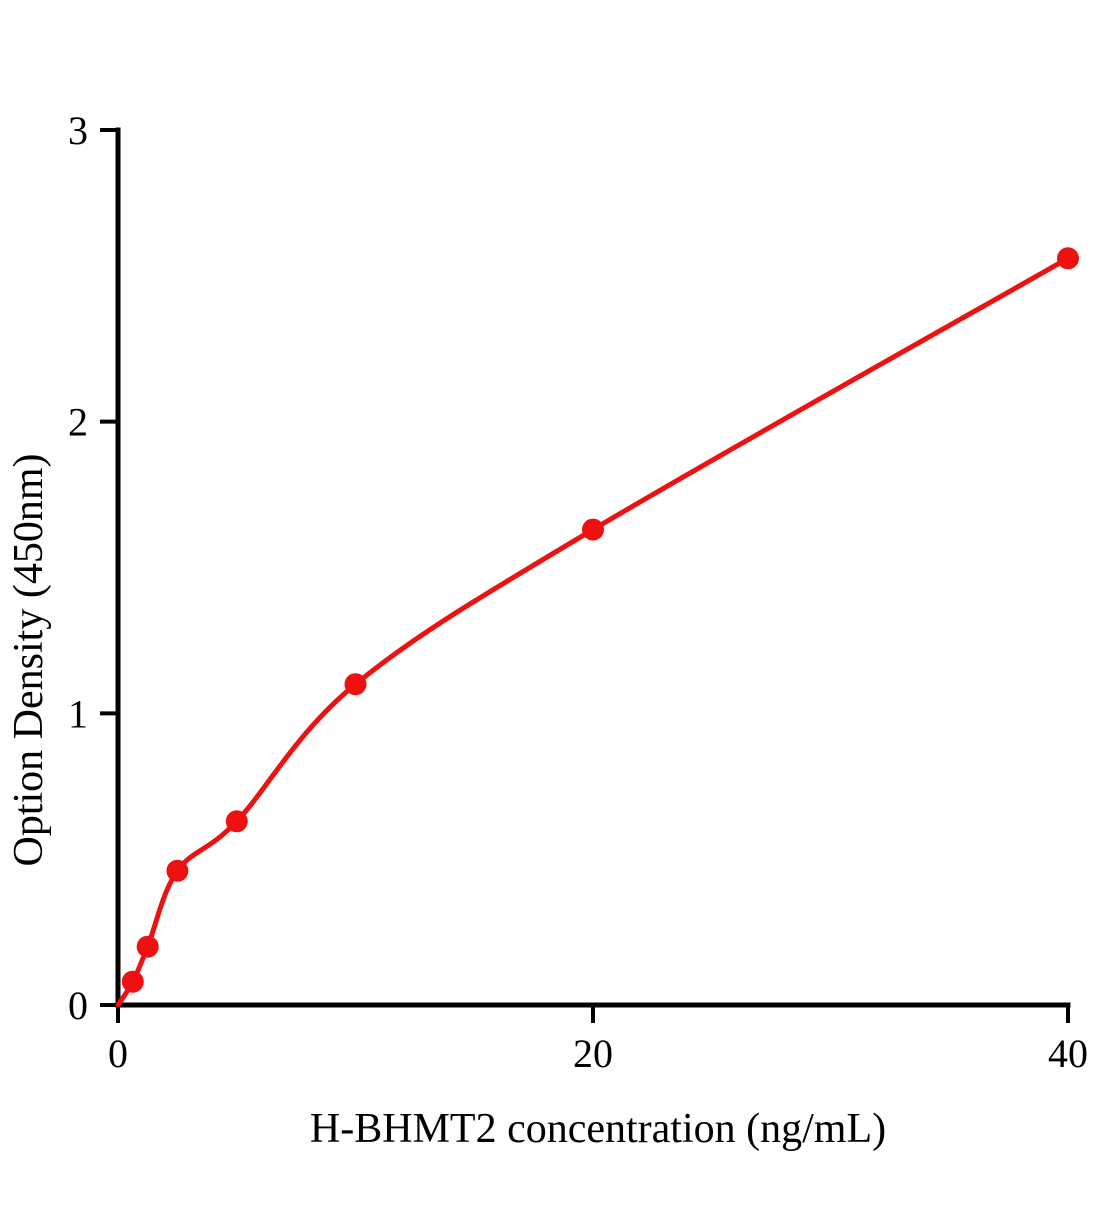 The height and width of the screenshot is (1205, 1104). Describe the element at coordinates (593, 1053) in the screenshot. I see `x-tick-label: 20` at that location.